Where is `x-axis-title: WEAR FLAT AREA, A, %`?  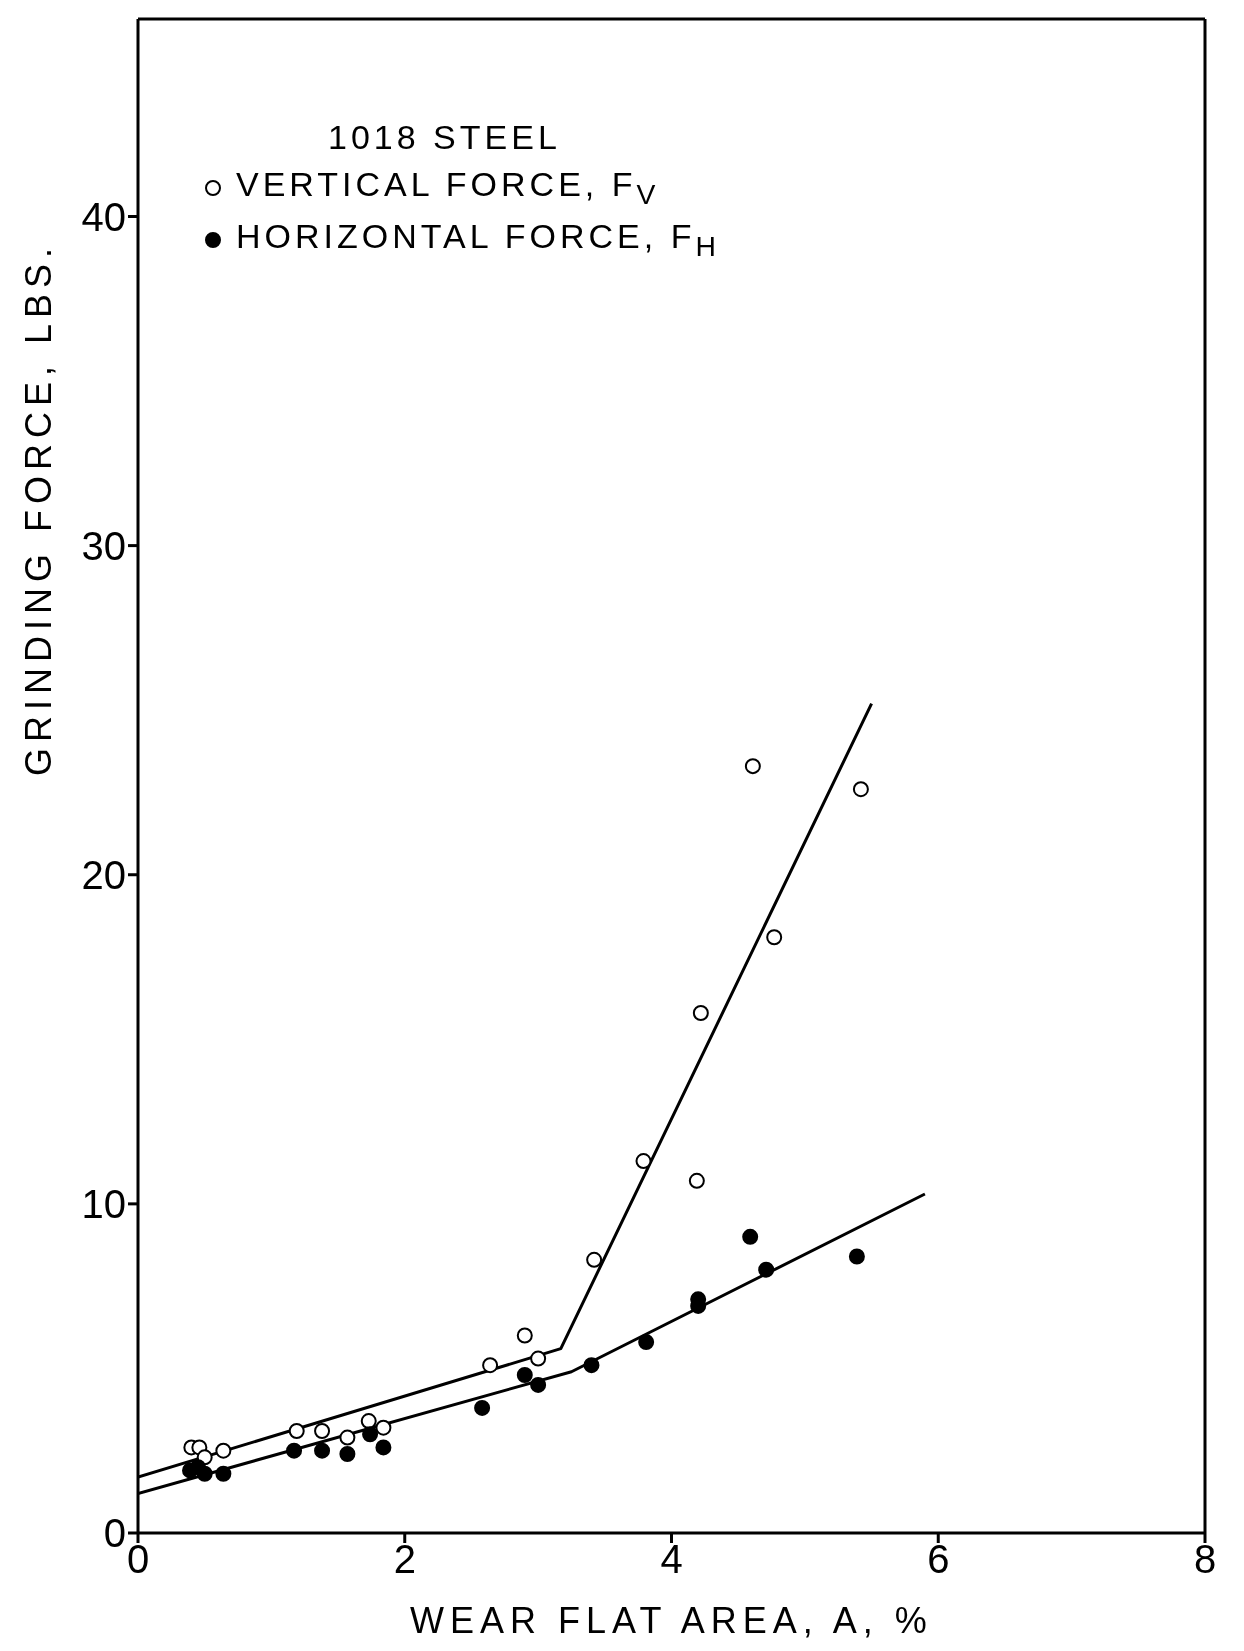
x-axis-title: WEAR FLAT AREA, A, % is located at coordinates (671, 1620).